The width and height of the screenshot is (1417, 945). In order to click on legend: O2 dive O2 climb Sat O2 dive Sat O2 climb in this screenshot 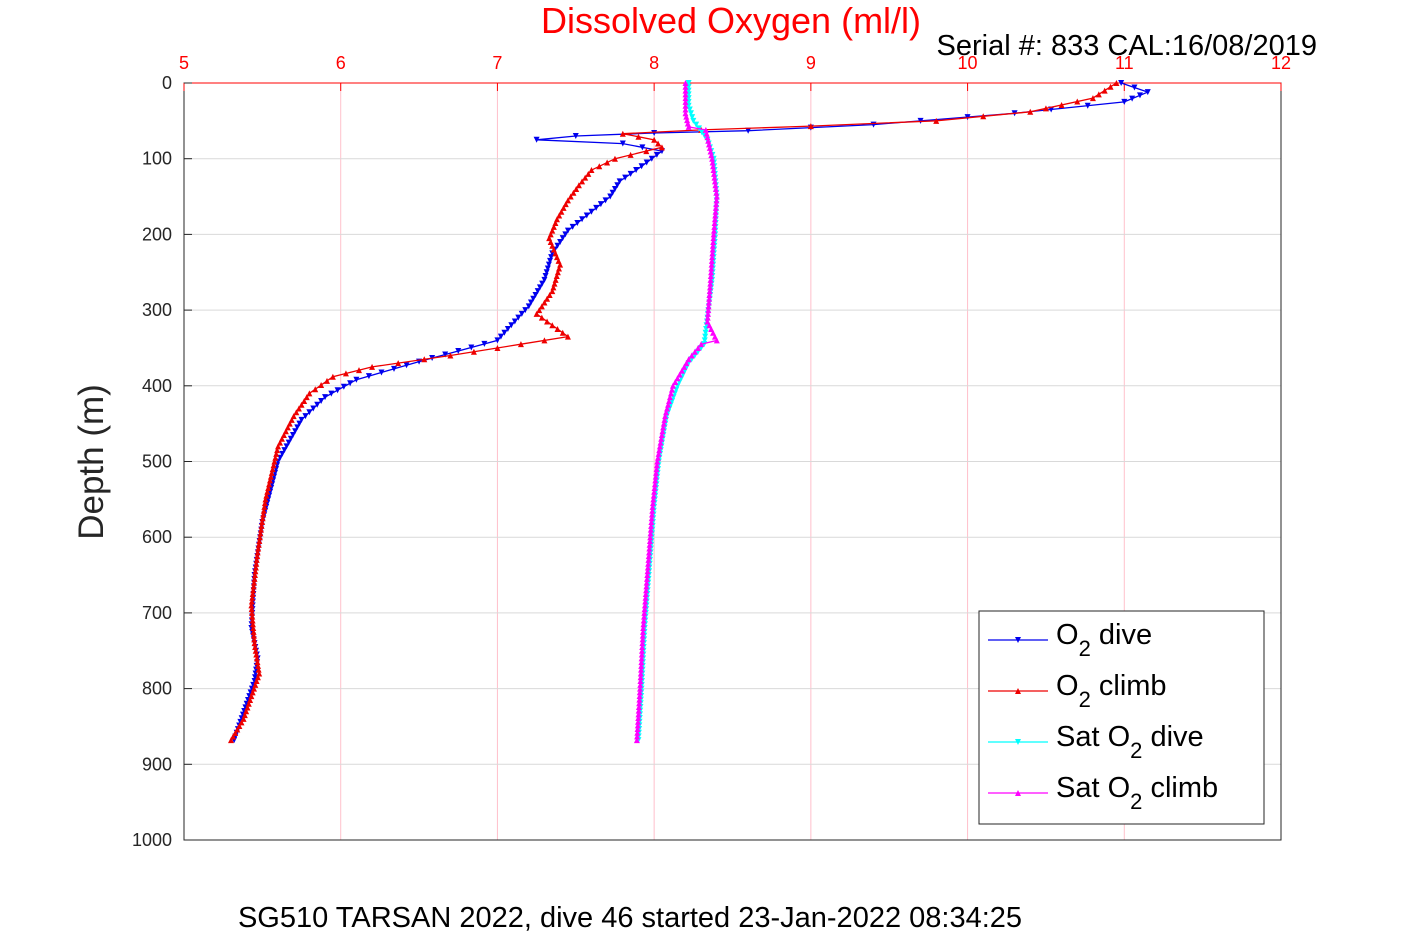, I will do `click(1121, 717)`.